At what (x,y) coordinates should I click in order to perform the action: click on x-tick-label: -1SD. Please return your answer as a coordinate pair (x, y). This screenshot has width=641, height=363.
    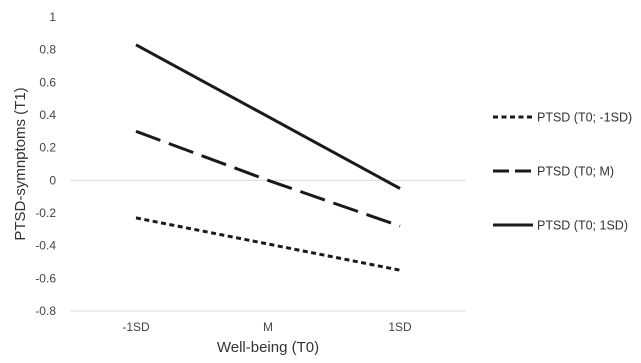
    Looking at the image, I should click on (136, 327).